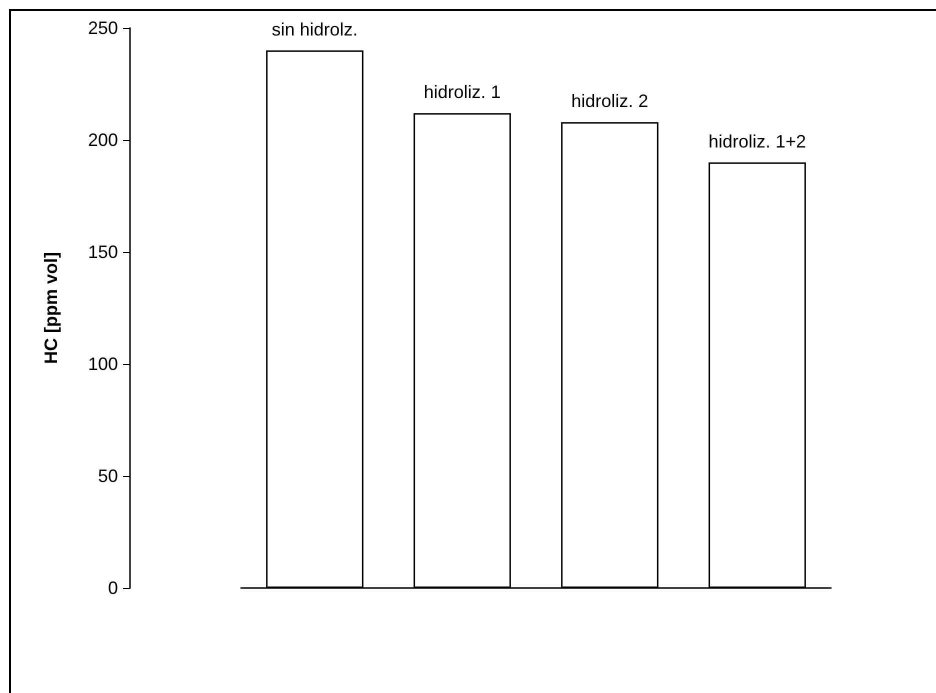  Describe the element at coordinates (103, 252) in the screenshot. I see `y-tick-label: 150` at that location.